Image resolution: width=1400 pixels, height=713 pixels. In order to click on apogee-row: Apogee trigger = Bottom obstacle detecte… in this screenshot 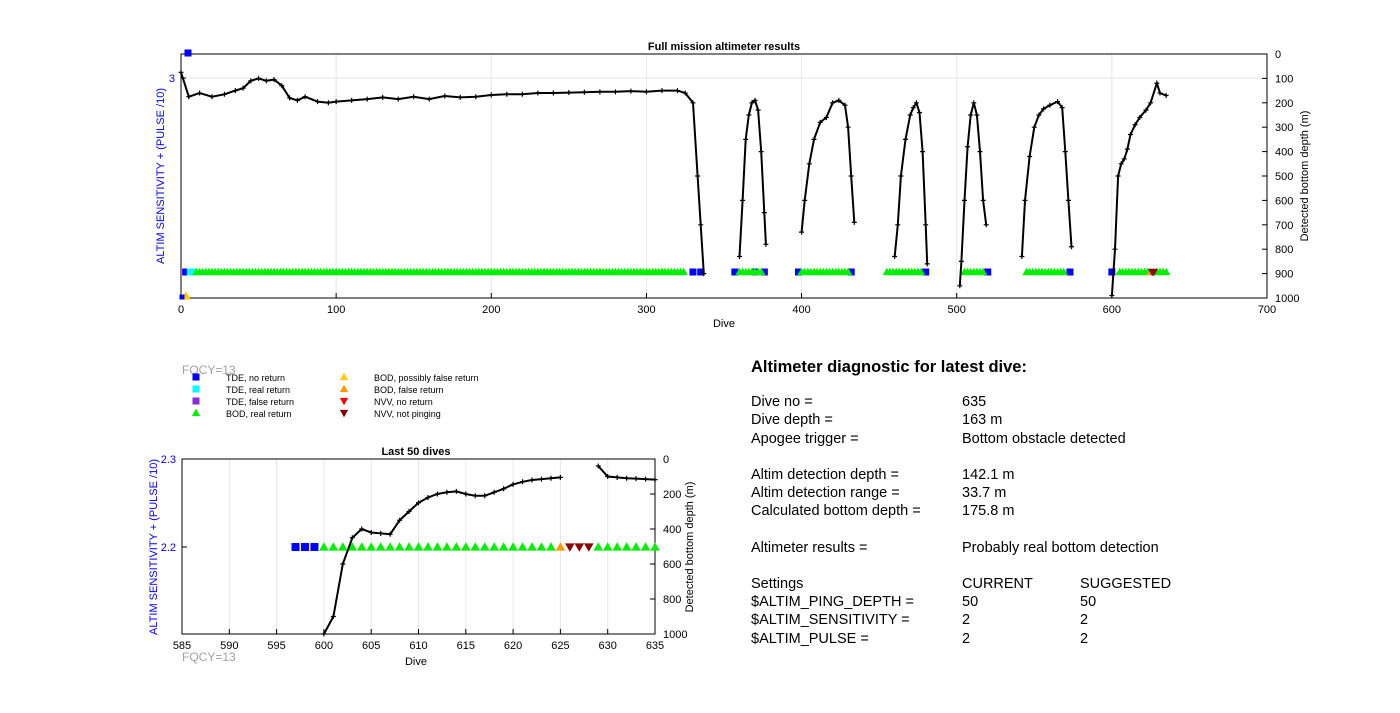, I will do `click(1061, 439)`.